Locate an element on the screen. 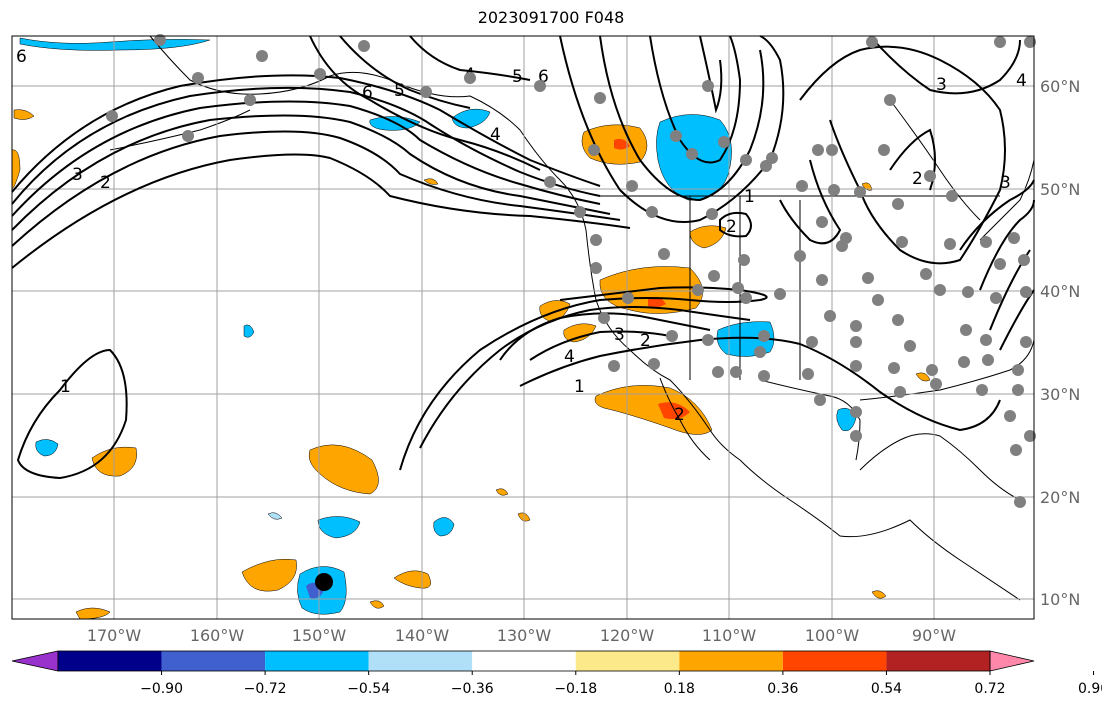  colorbar-tick-label: 0.72 is located at coordinates (989, 689).